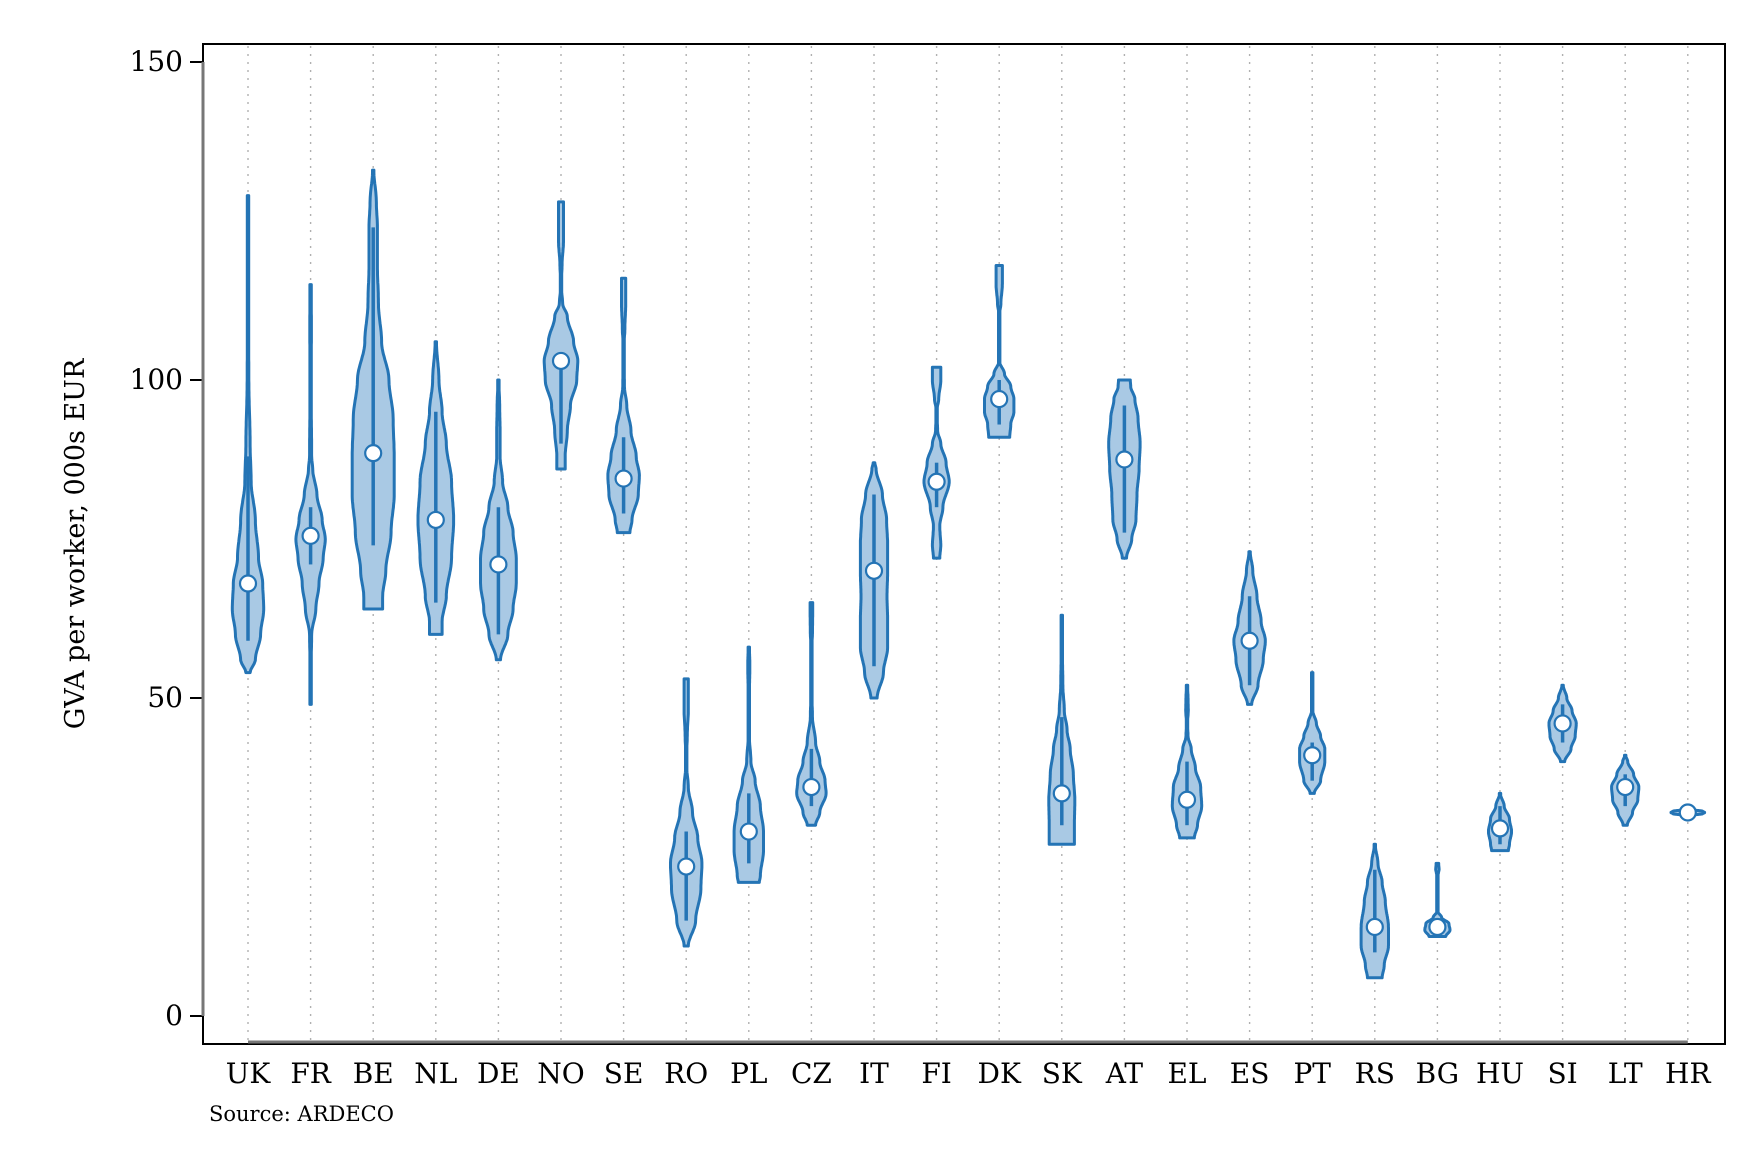 The image size is (1760, 1174). What do you see at coordinates (1312, 1073) in the screenshot?
I see `x-tick-label: PT` at bounding box center [1312, 1073].